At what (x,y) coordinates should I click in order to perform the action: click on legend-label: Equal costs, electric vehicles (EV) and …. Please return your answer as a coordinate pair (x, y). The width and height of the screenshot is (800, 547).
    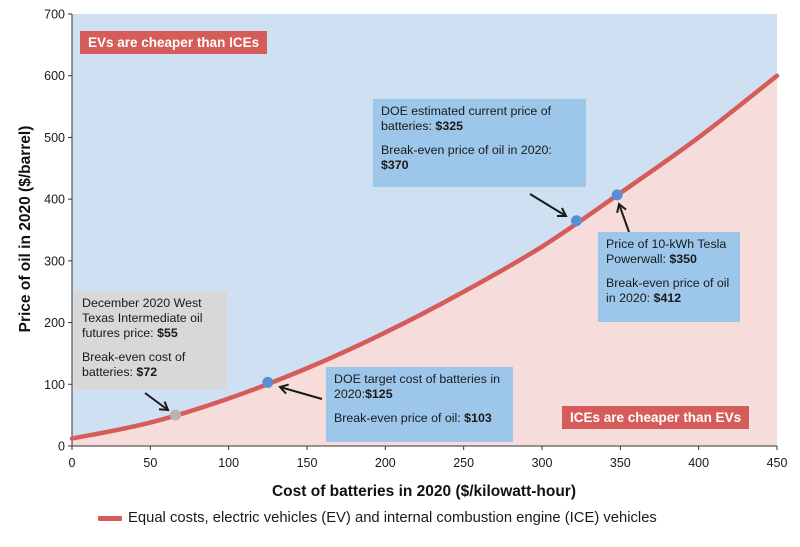
    Looking at the image, I should click on (392, 518).